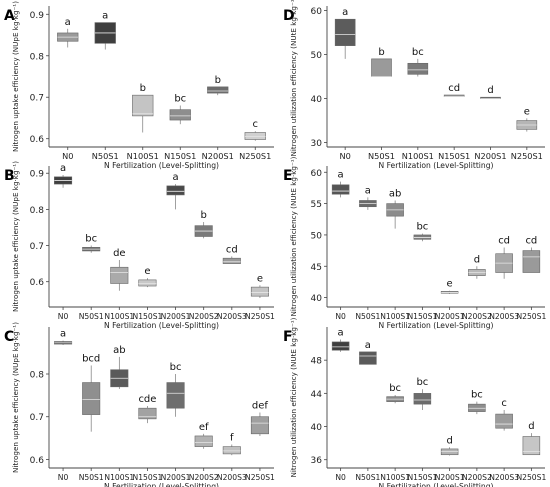  Describe the element at coordinates (317, 144) in the screenshot. I see `y-tick-label: 30` at that location.